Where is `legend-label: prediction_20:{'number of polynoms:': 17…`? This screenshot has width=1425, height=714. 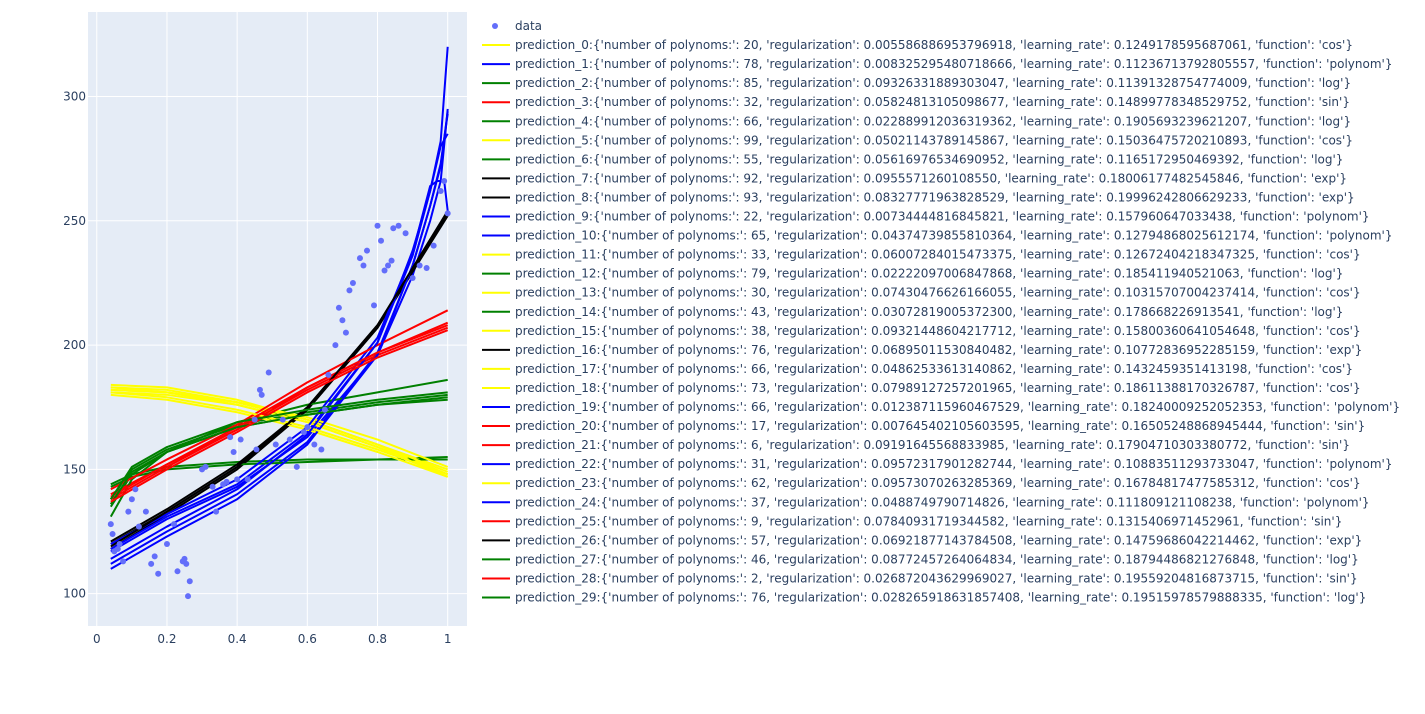
legend-label: prediction_20:{'number of polynoms:': 17… is located at coordinates (940, 426).